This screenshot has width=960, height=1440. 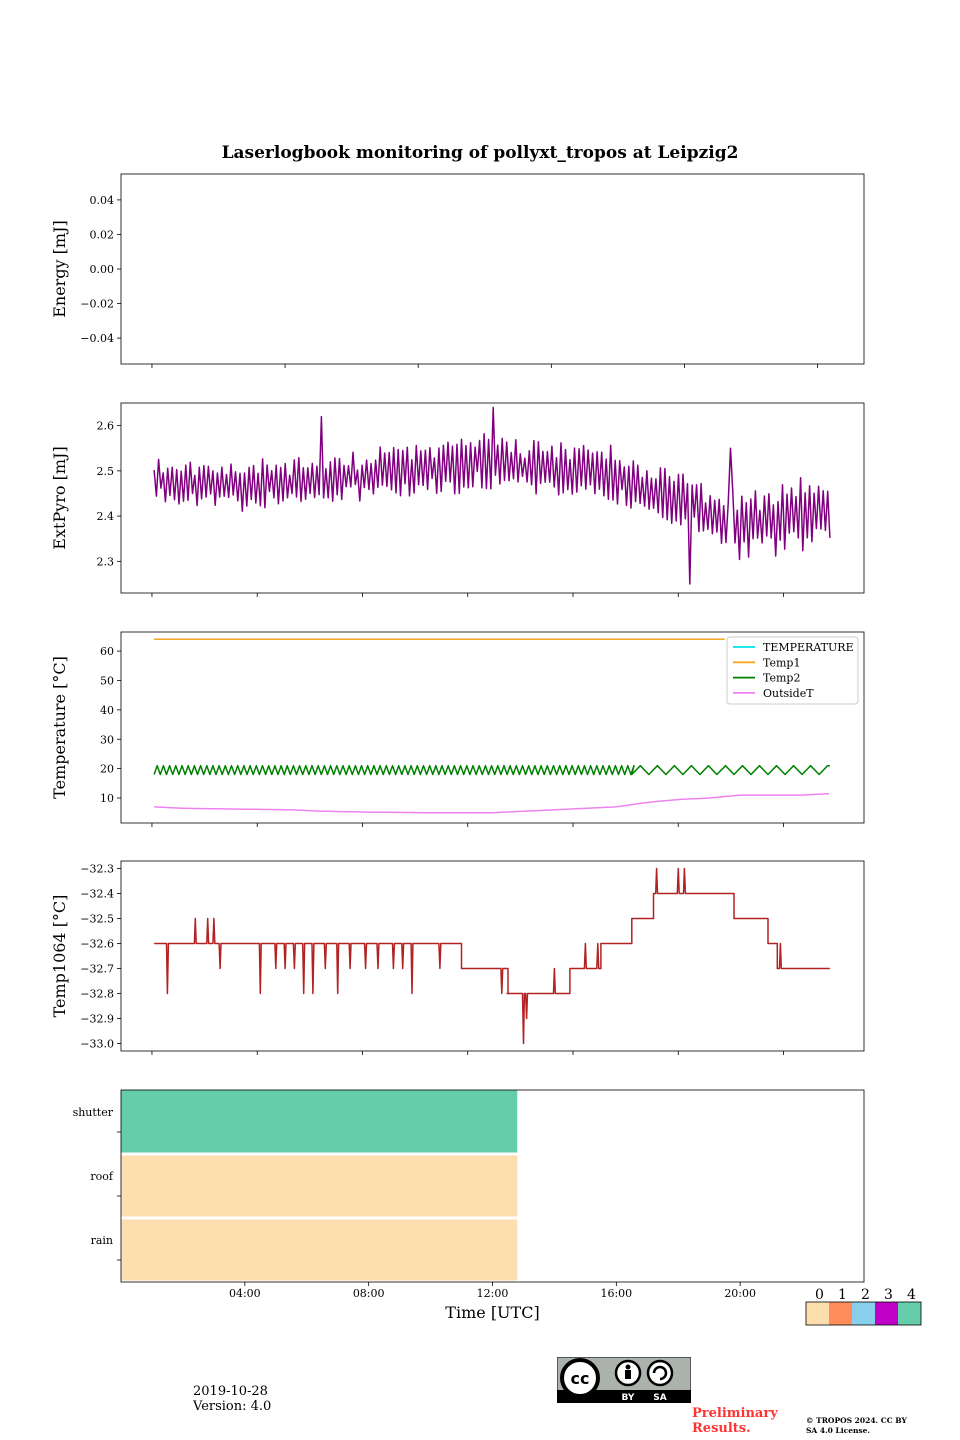 What do you see at coordinates (106, 561) in the screenshot?
I see `y-tick-label: 2.3` at bounding box center [106, 561].